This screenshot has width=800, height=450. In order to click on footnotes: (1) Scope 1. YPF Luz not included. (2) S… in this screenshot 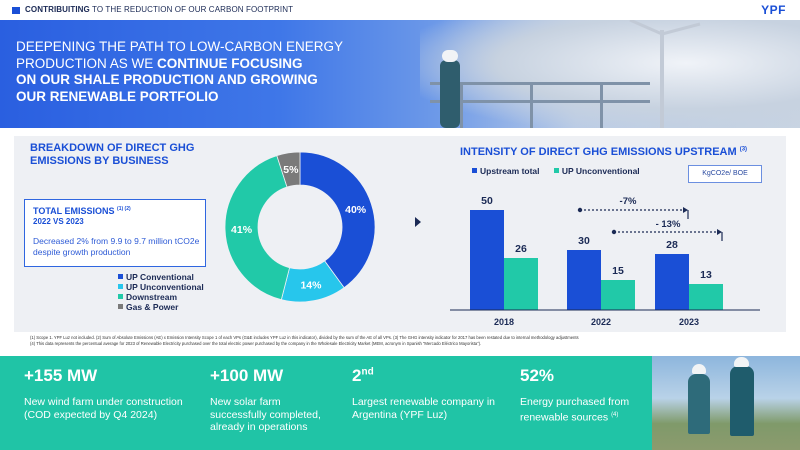, I will do `click(410, 341)`.